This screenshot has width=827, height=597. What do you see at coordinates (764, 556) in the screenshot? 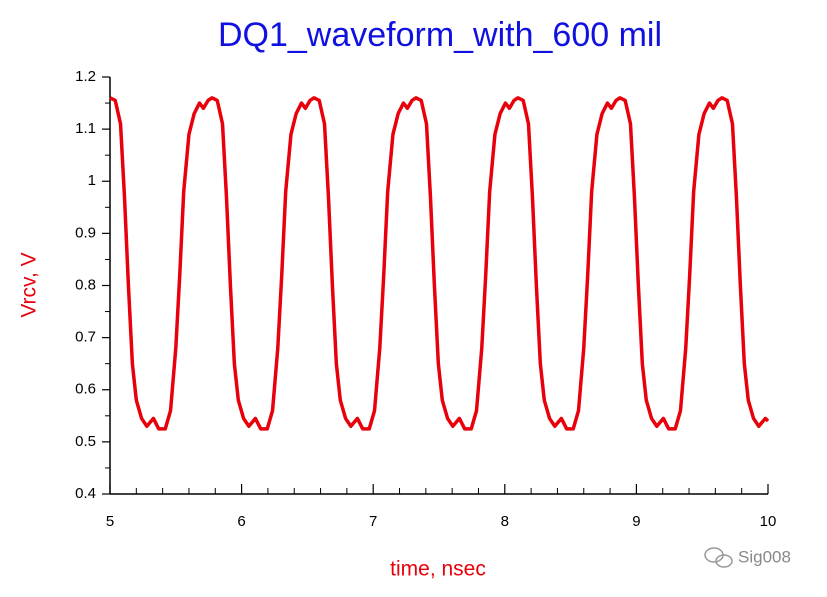
I see `watermark: Sig008` at bounding box center [764, 556].